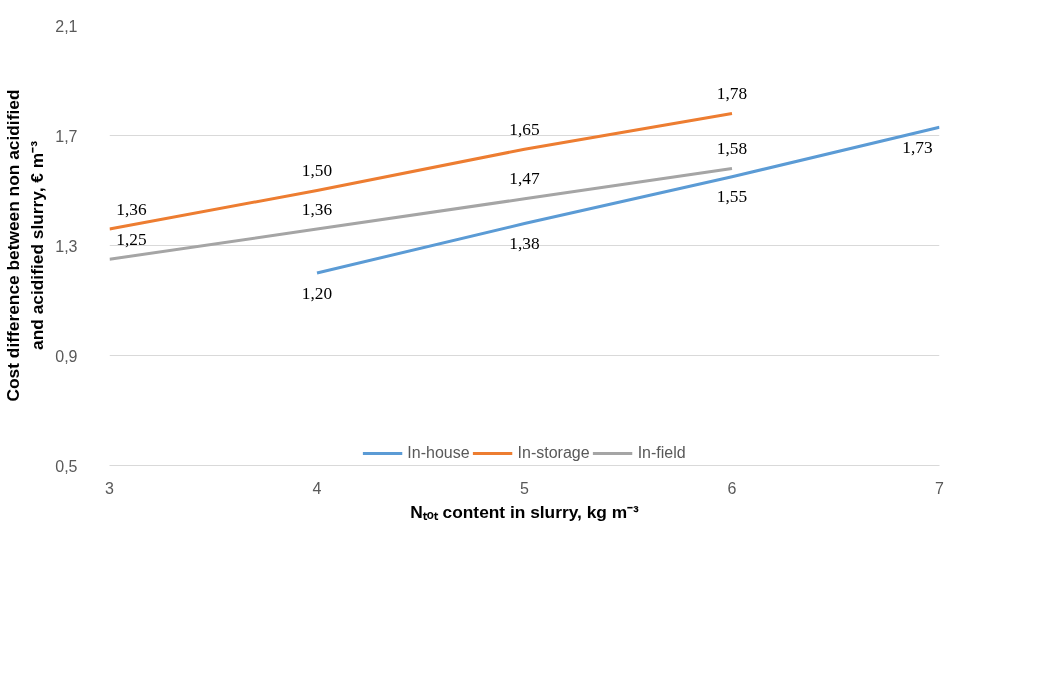 This screenshot has width=1043, height=677. What do you see at coordinates (732, 148) in the screenshot?
I see `data-label: 1,58` at bounding box center [732, 148].